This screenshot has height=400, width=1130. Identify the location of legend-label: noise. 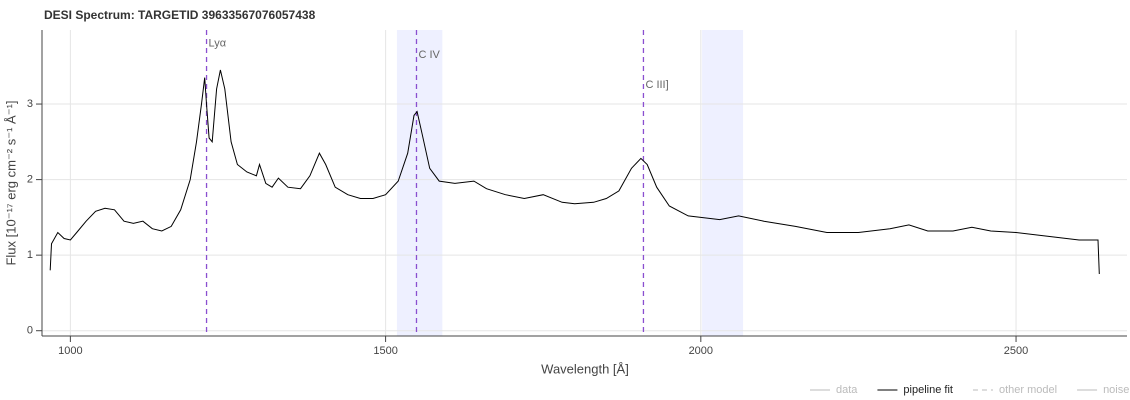
(1116, 390).